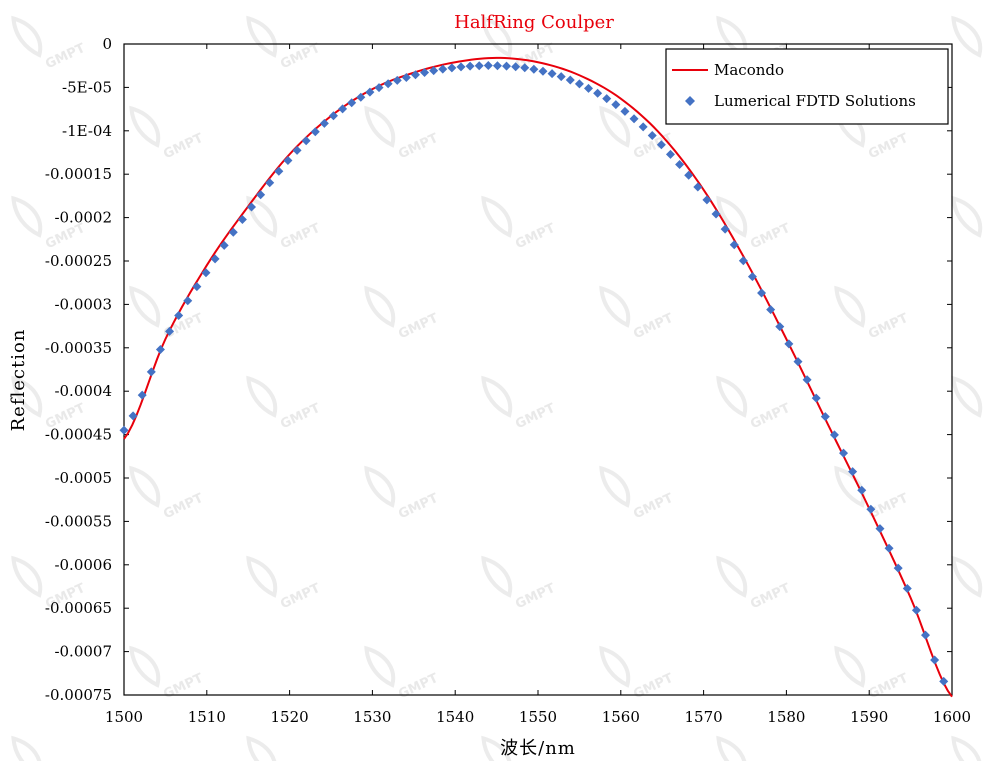  I want to click on x-tick-label: 1570, so click(704, 717).